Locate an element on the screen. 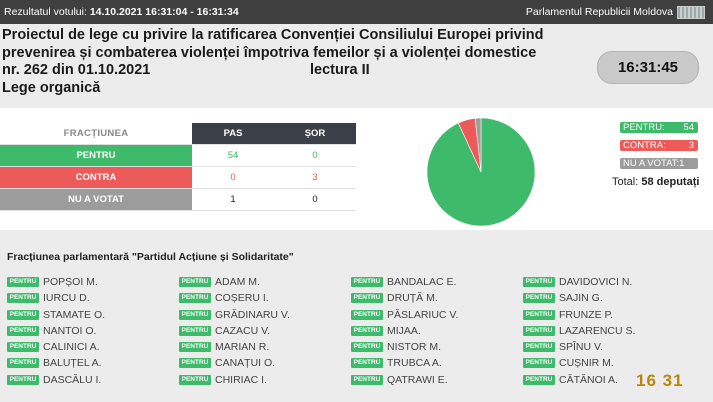 This screenshot has height=402, width=713. header-pas: PAS is located at coordinates (233, 134).